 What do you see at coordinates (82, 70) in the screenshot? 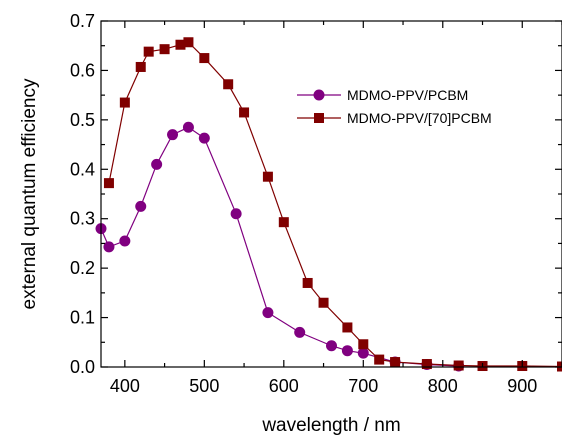
I see `y-tick-label: 0.6` at bounding box center [82, 70].